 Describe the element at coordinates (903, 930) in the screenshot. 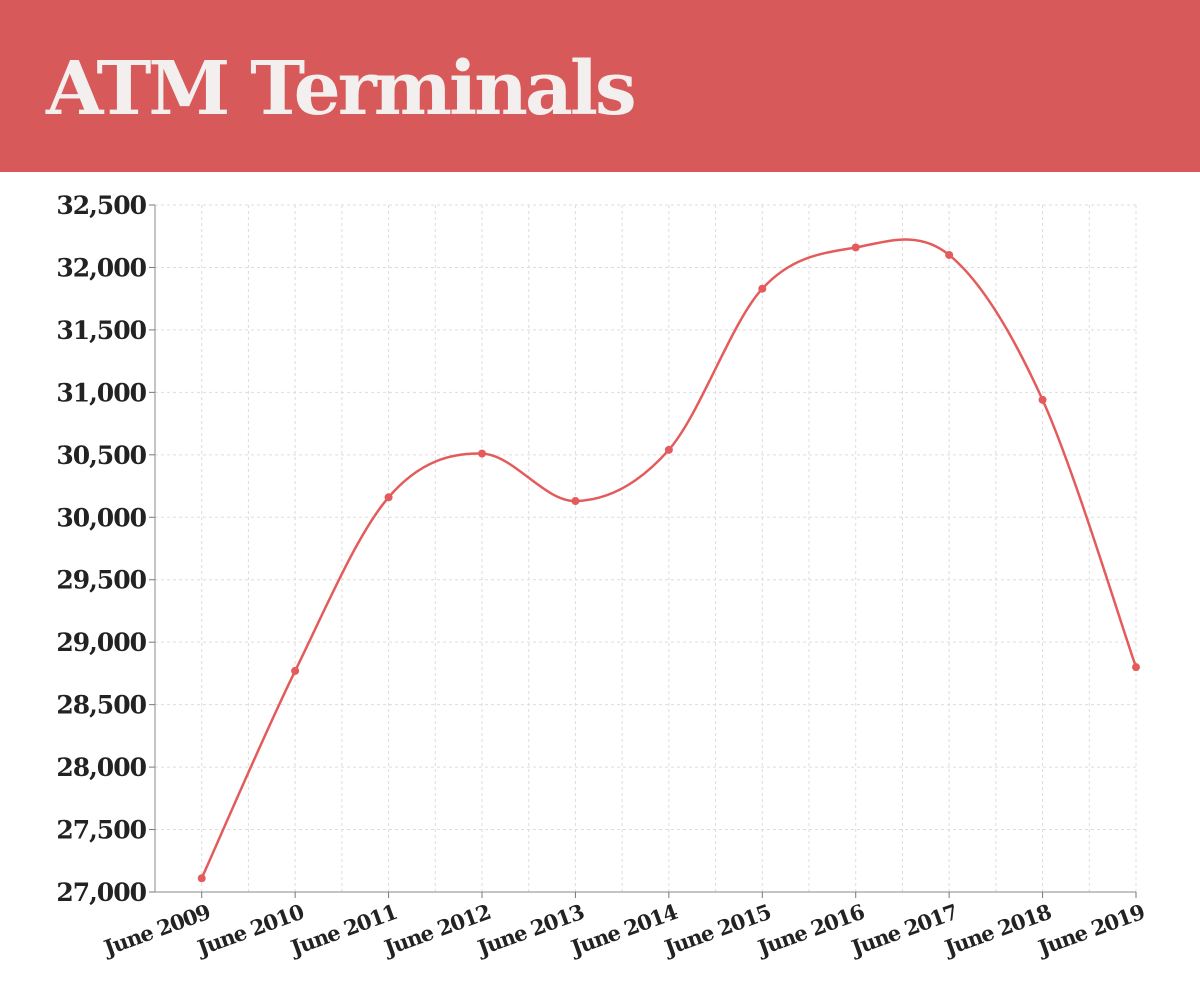

I see `x-tick-label: June 2017` at that location.